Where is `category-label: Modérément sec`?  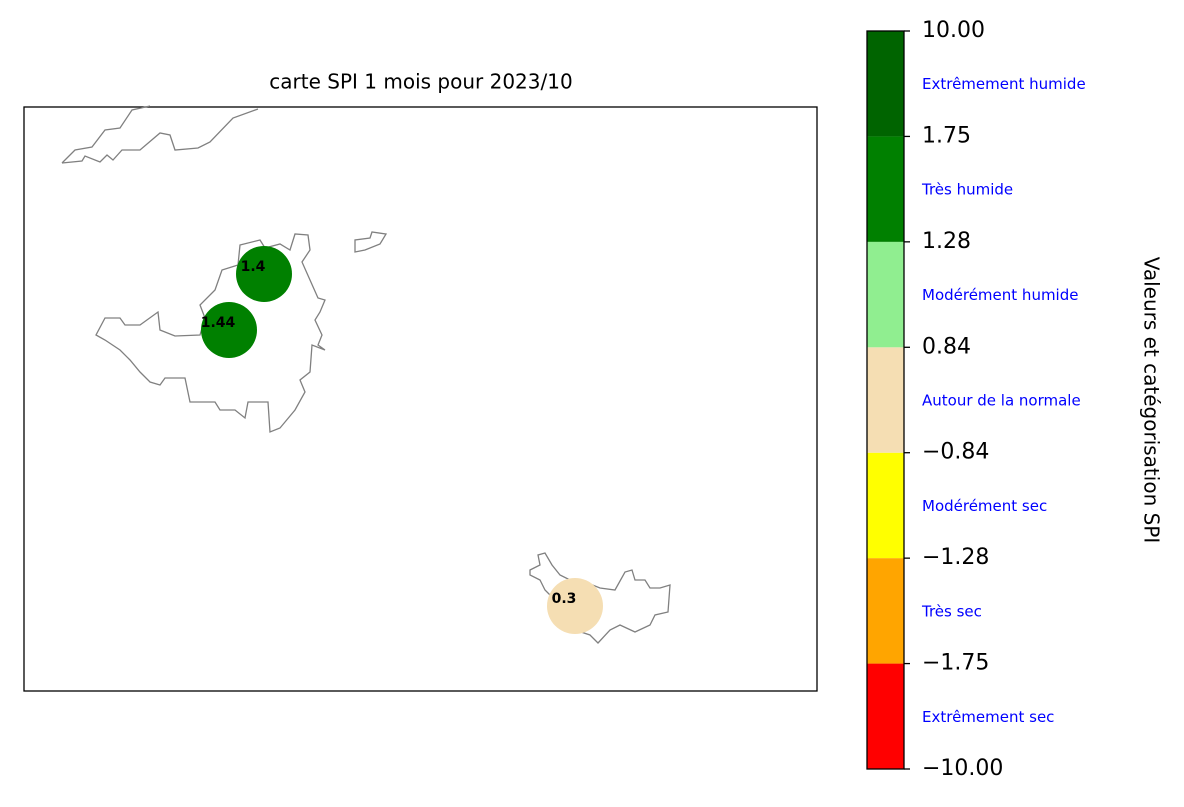
category-label: Modérément sec is located at coordinates (984, 506).